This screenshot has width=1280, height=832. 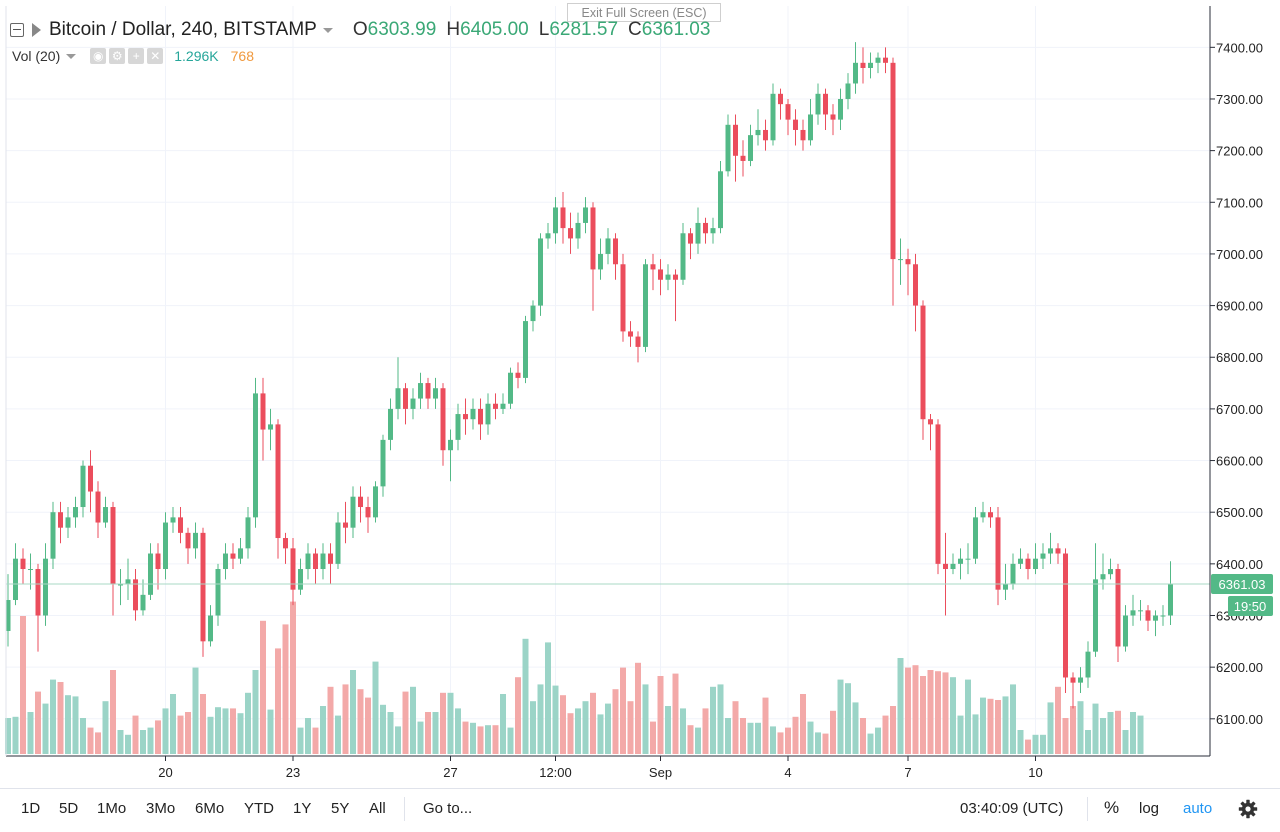 I want to click on time-axis: 20 23 27 12:00 Sep 4 7 10, so click(x=600, y=768).